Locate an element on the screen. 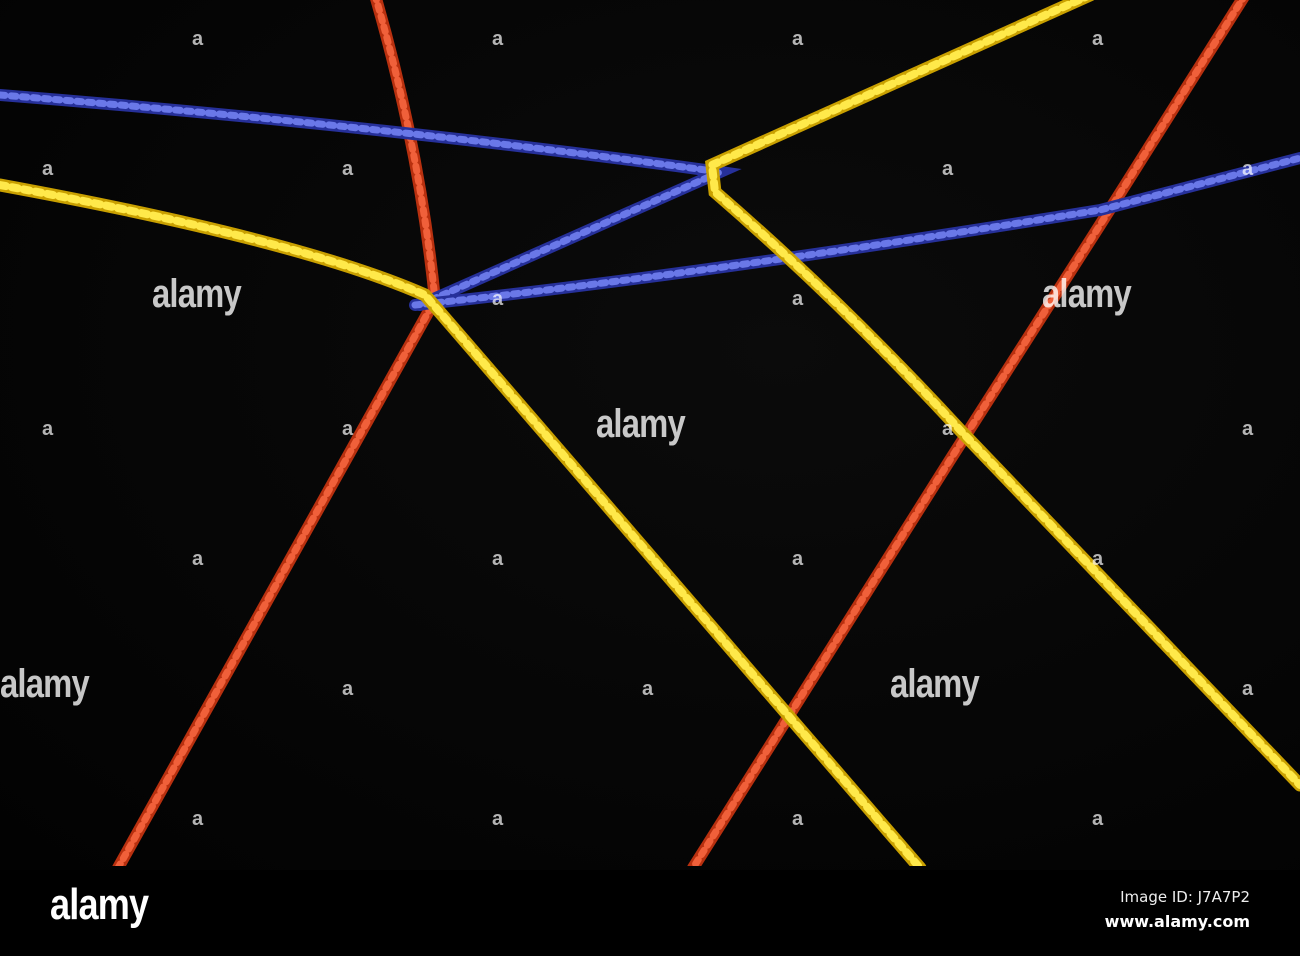  image-id: Image ID: J7A7P2 is located at coordinates (1185, 897).